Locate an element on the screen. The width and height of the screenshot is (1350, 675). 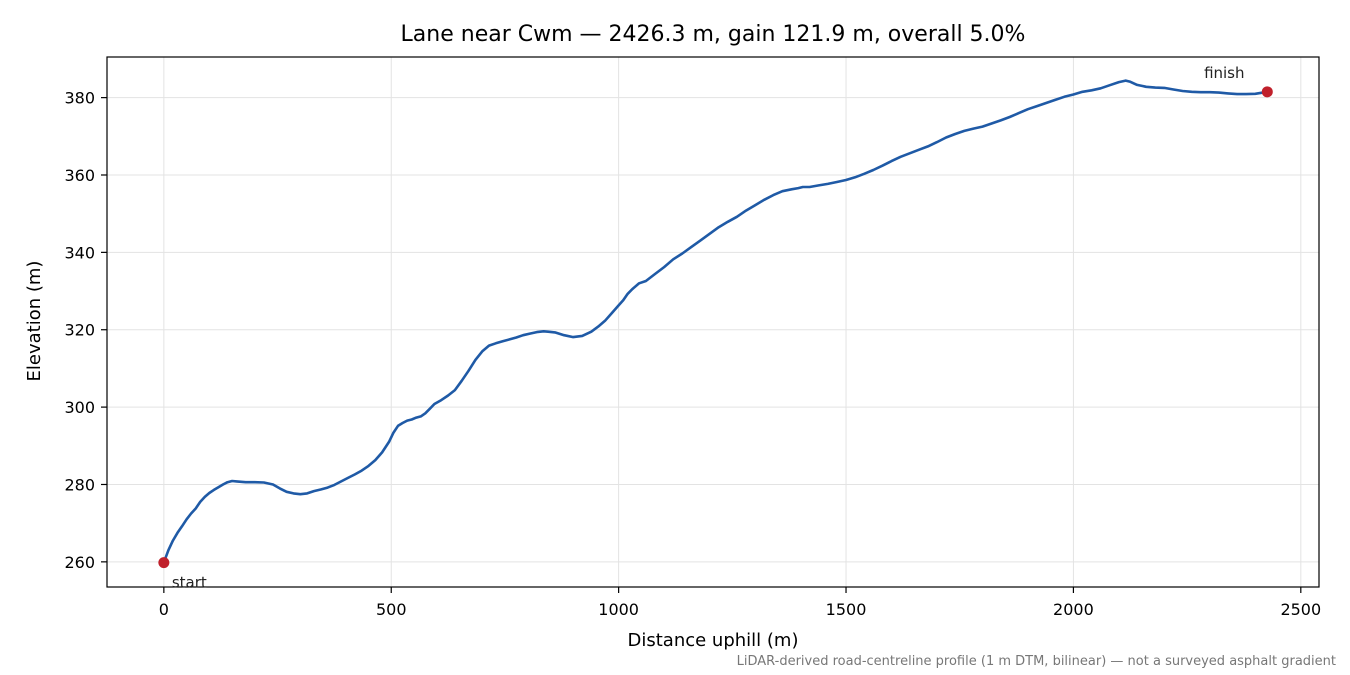
y-axis-title: Elevation (m) is located at coordinates (34, 321).